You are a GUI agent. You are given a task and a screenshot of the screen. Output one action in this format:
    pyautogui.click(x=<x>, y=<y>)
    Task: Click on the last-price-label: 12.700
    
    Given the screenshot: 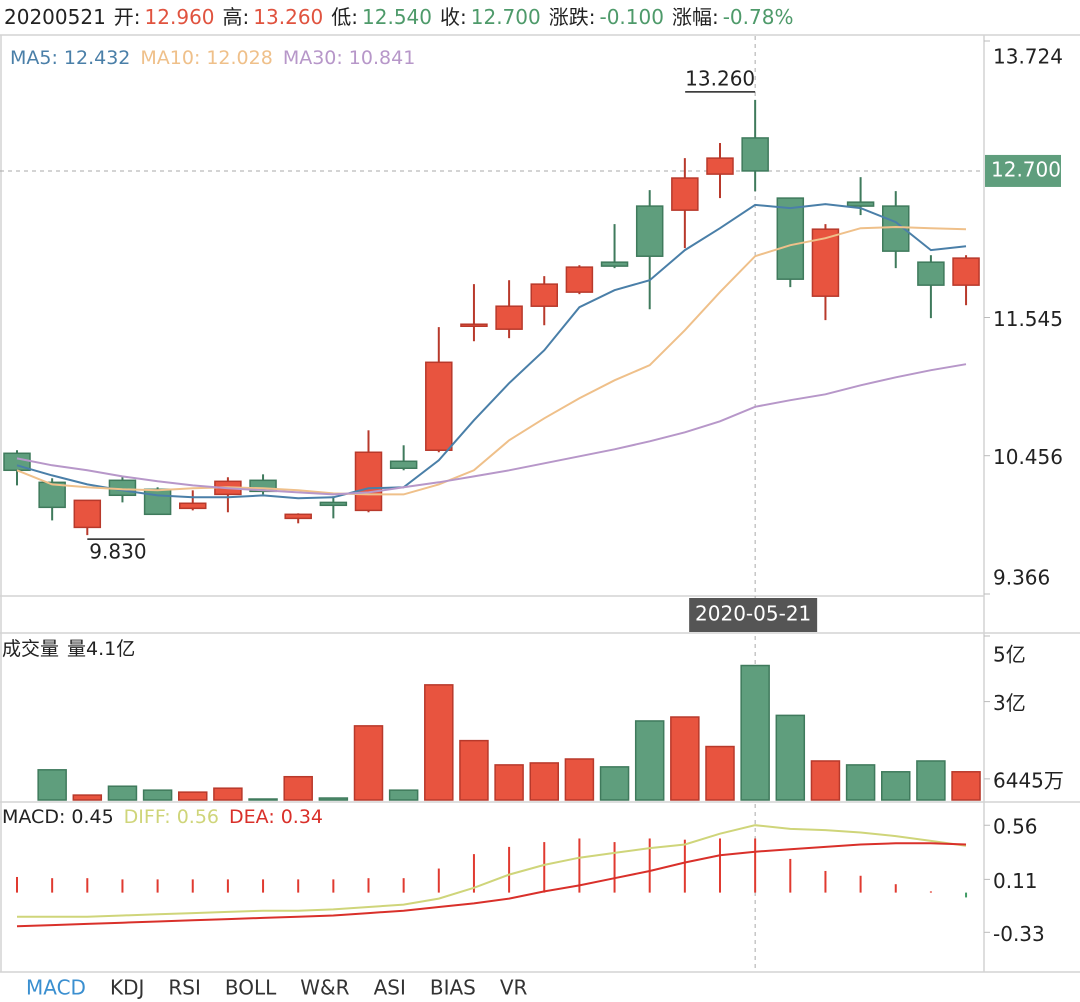 What is the action you would take?
    pyautogui.click(x=1026, y=169)
    